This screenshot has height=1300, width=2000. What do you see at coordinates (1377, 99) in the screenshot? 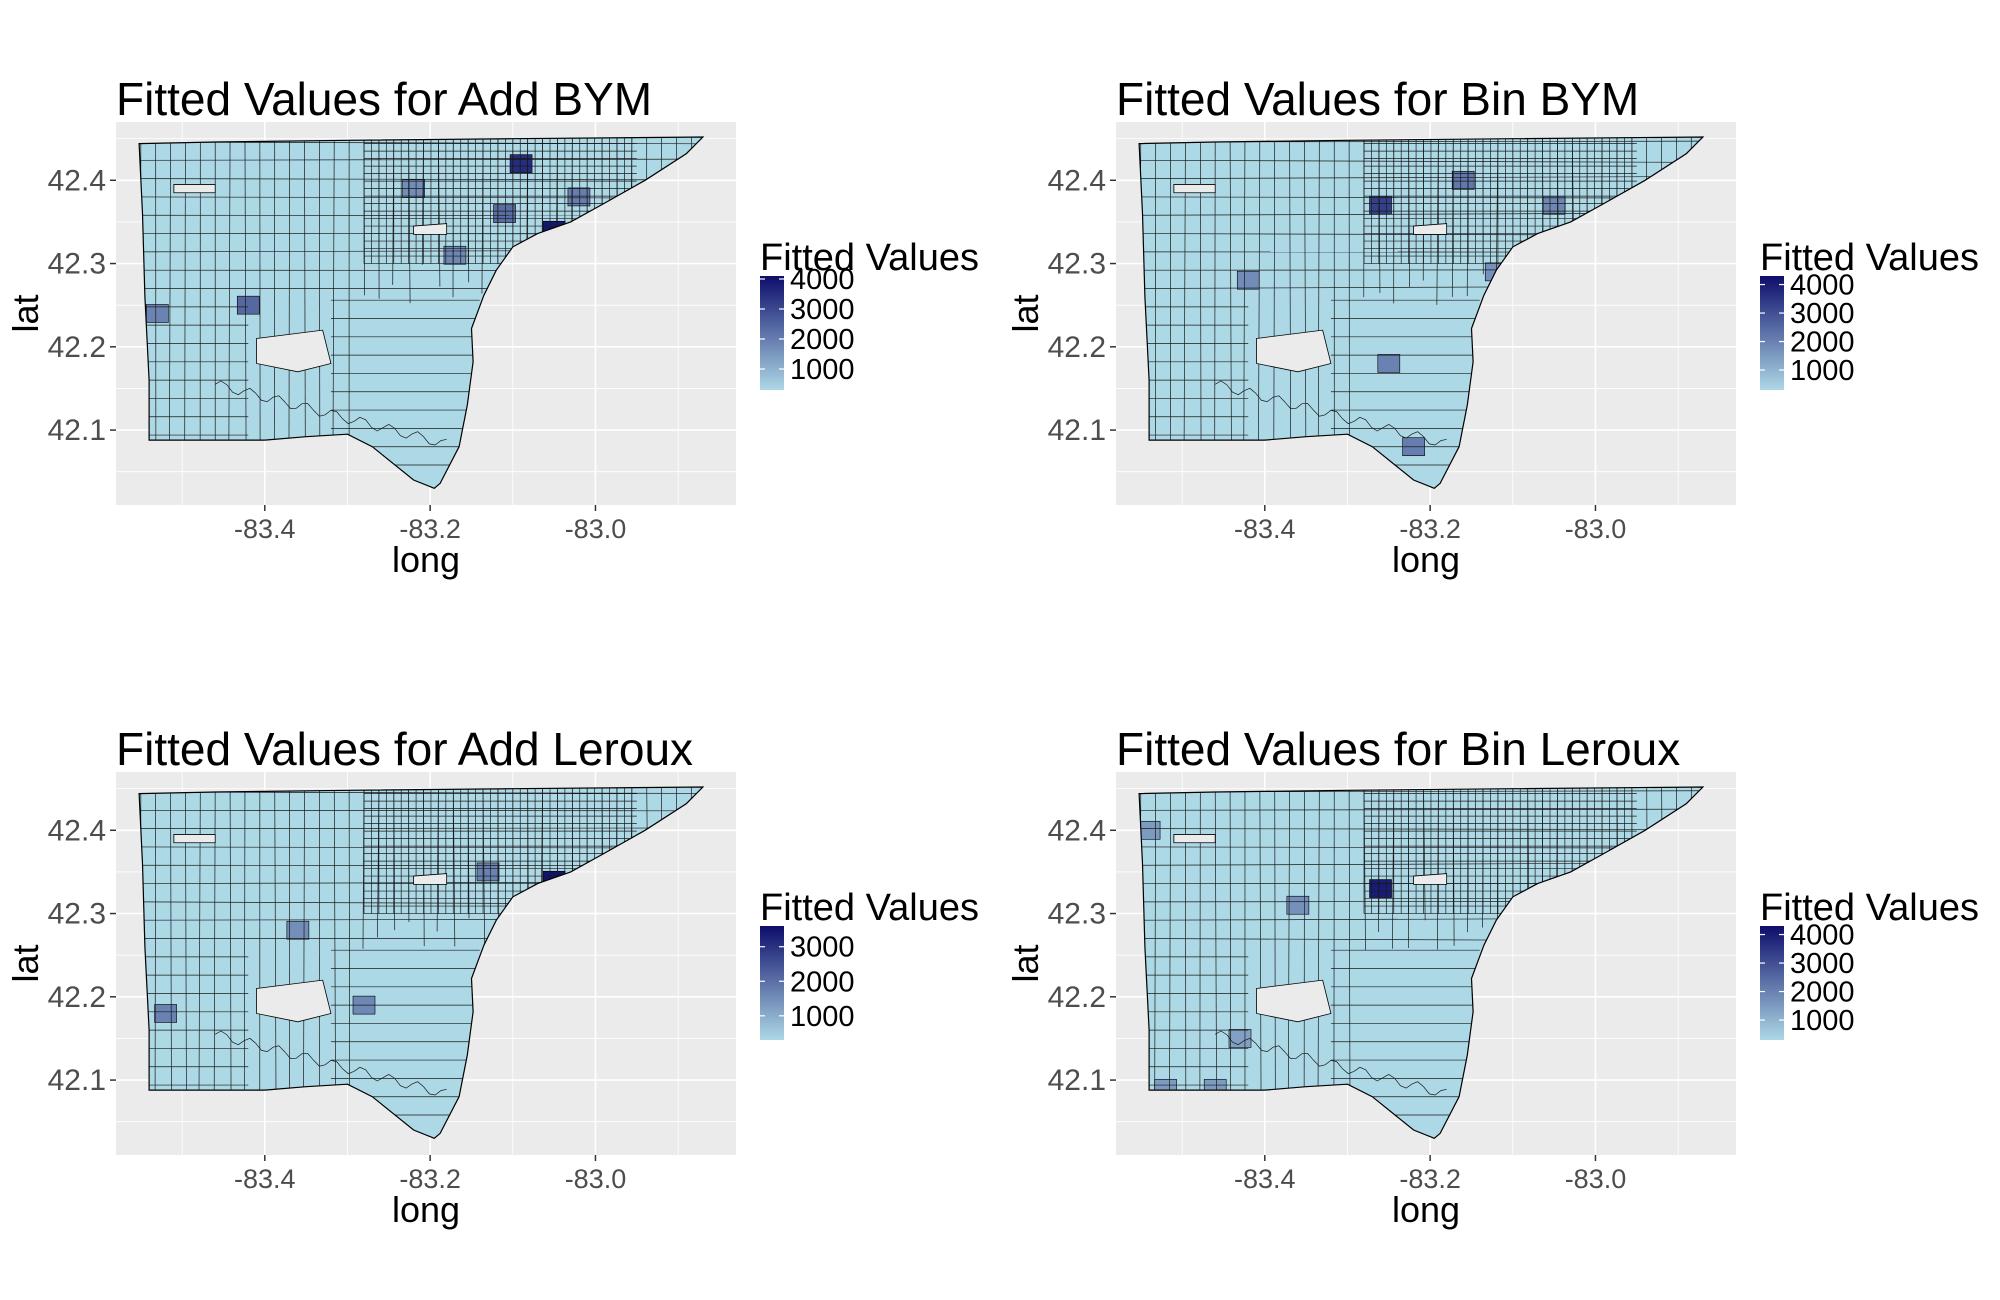
I see `panel-title: Fitted Values for Bin BYM` at bounding box center [1377, 99].